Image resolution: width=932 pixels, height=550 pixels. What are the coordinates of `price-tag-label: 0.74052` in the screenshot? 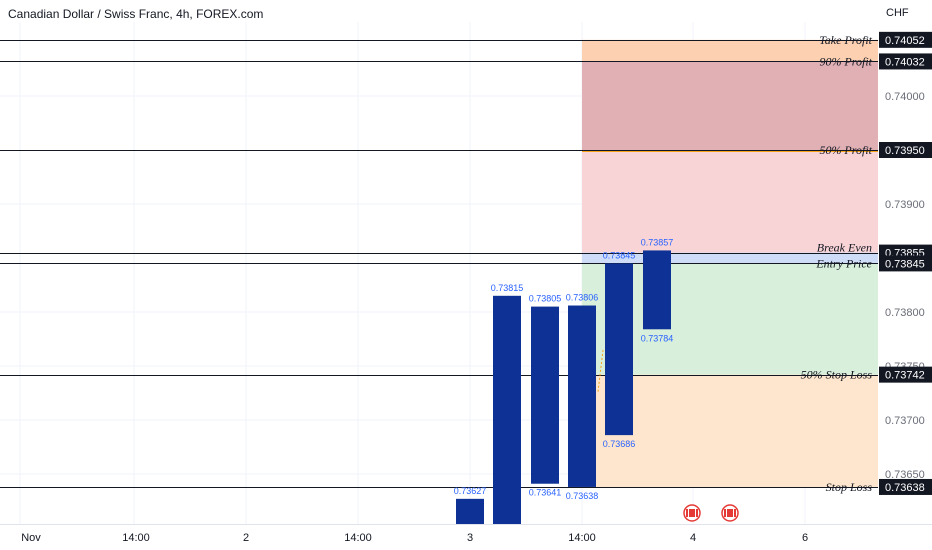 It's located at (905, 41).